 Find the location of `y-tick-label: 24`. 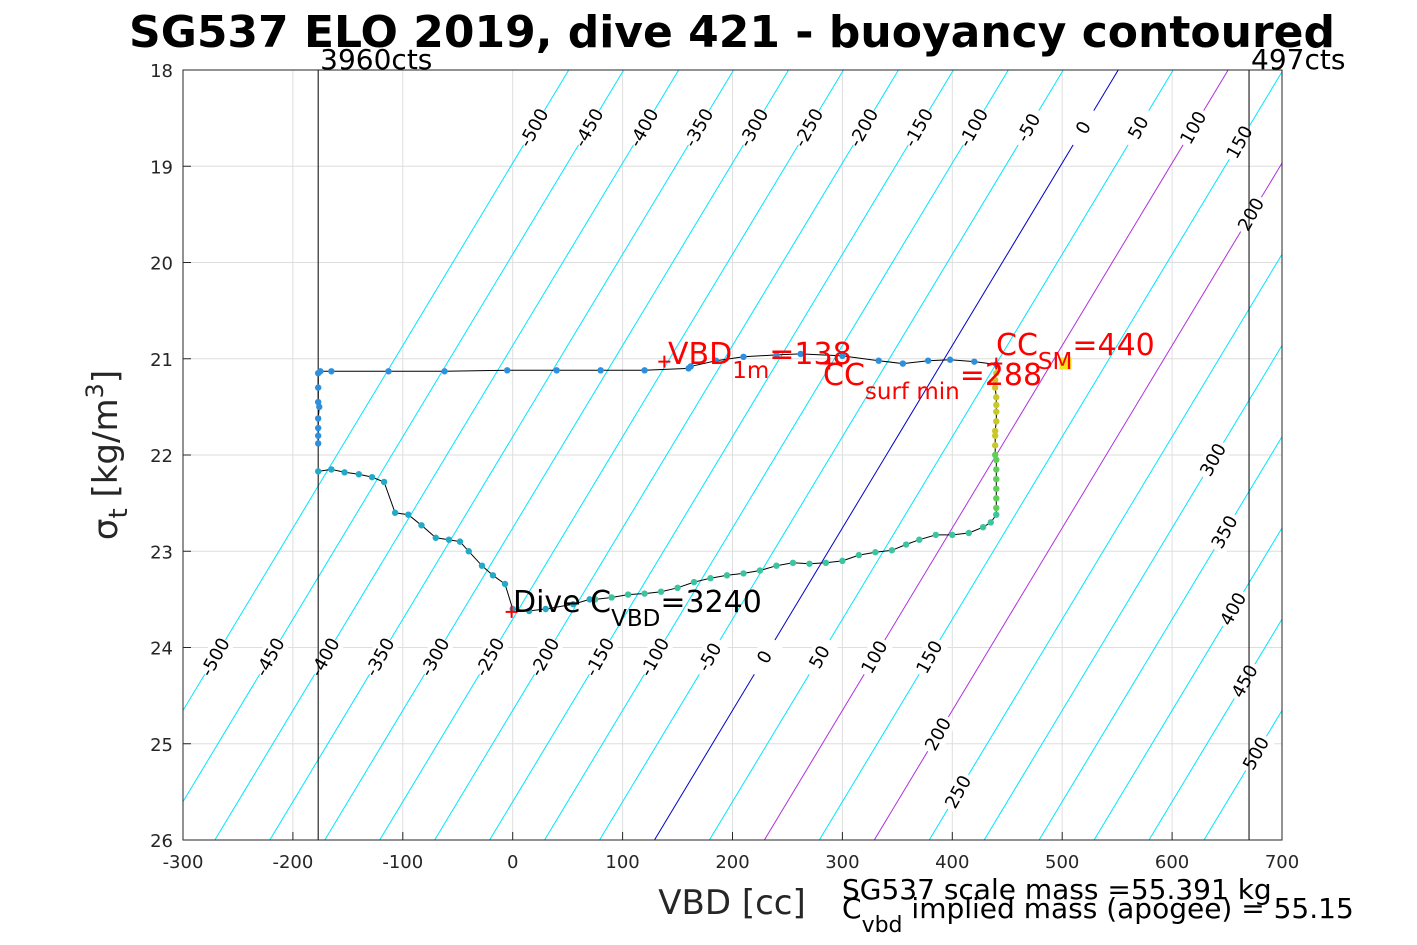

y-tick-label: 24 is located at coordinates (161, 649).